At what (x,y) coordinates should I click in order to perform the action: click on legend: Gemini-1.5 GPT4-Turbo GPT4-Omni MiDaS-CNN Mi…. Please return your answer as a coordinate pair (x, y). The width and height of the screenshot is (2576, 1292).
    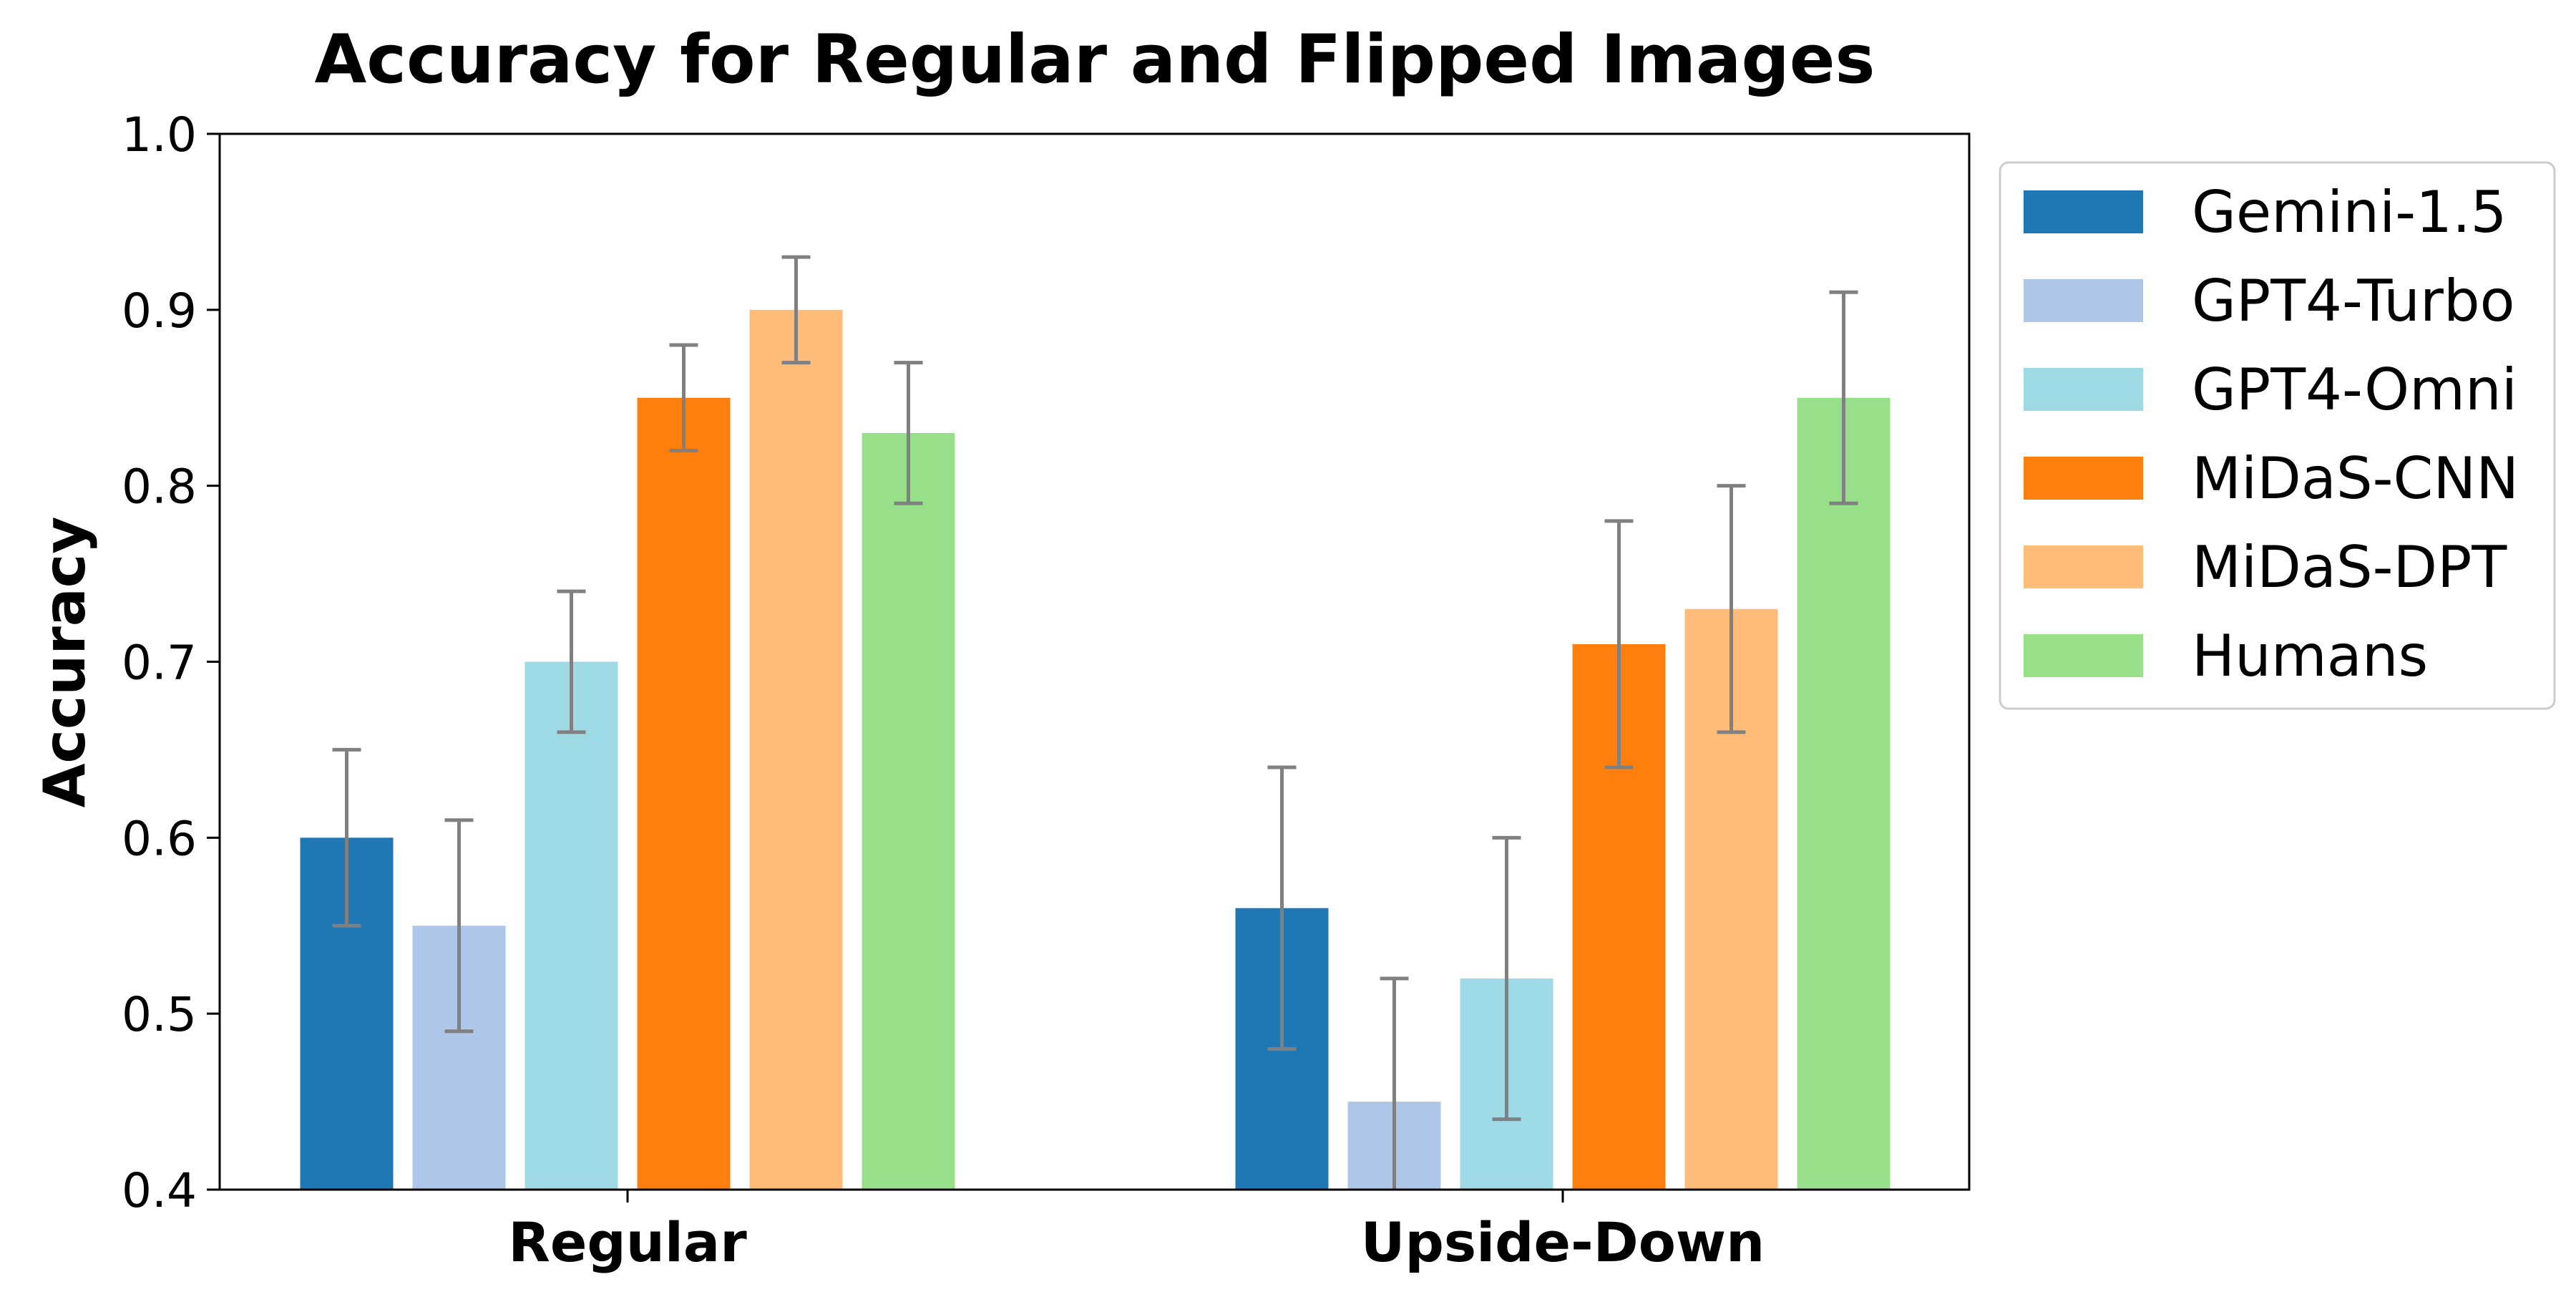
    Looking at the image, I should click on (2277, 435).